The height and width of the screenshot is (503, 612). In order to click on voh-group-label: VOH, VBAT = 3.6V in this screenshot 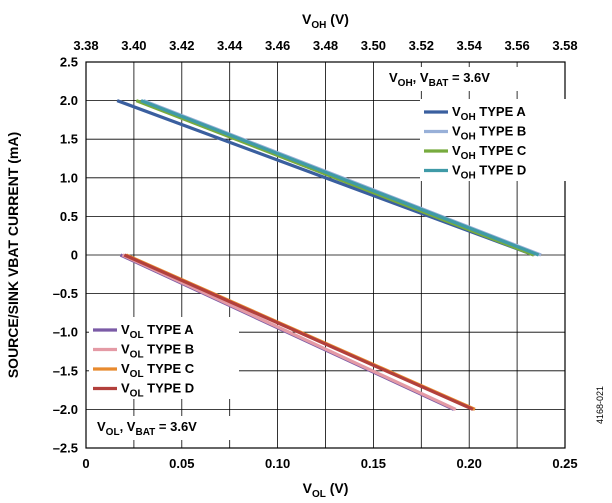, I will do `click(439, 79)`.